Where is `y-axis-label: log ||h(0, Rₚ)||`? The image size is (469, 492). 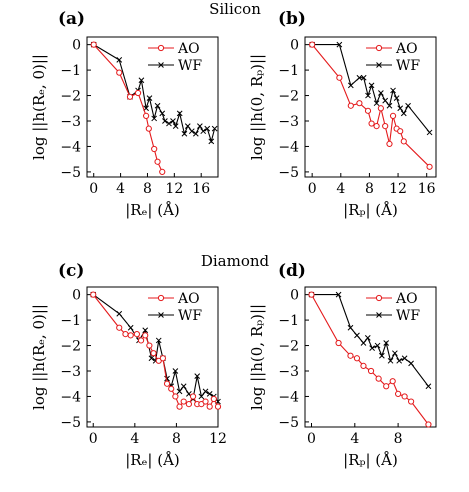 y-axis-label: log ||h(0, Rₚ)|| is located at coordinates (257, 107).